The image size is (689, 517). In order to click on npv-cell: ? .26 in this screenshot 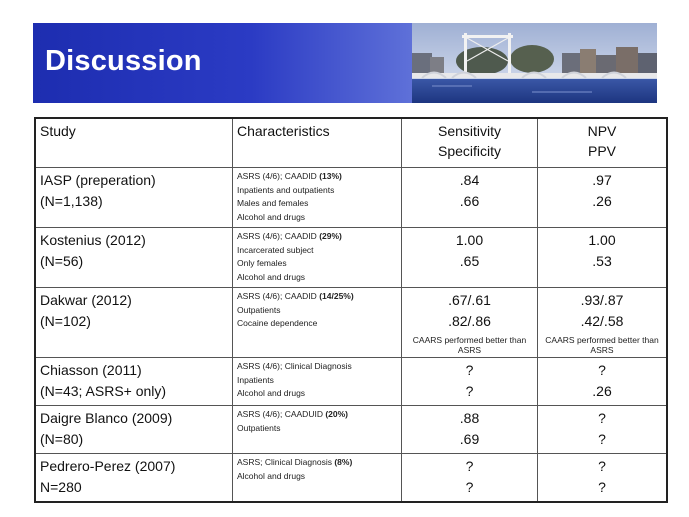, I will do `click(602, 381)`.